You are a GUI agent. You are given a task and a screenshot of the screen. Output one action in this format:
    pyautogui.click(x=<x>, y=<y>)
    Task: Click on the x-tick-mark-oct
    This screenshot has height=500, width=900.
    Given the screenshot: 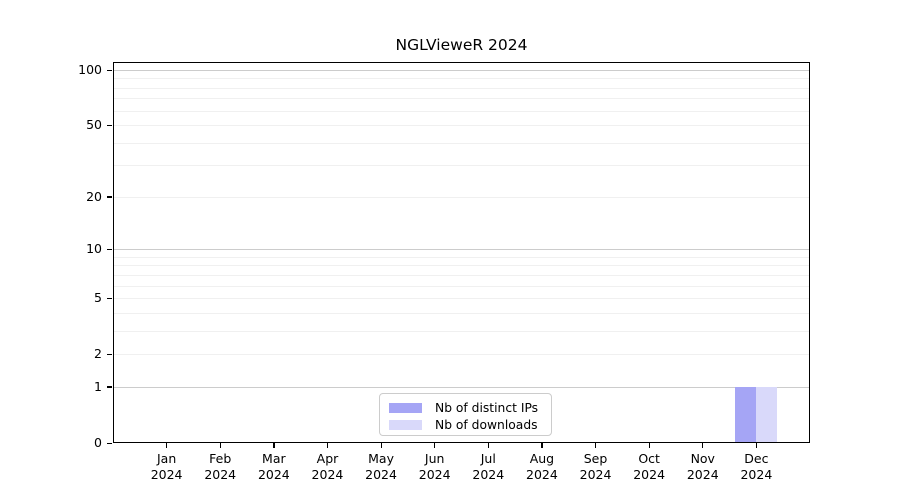 What is the action you would take?
    pyautogui.click(x=649, y=445)
    